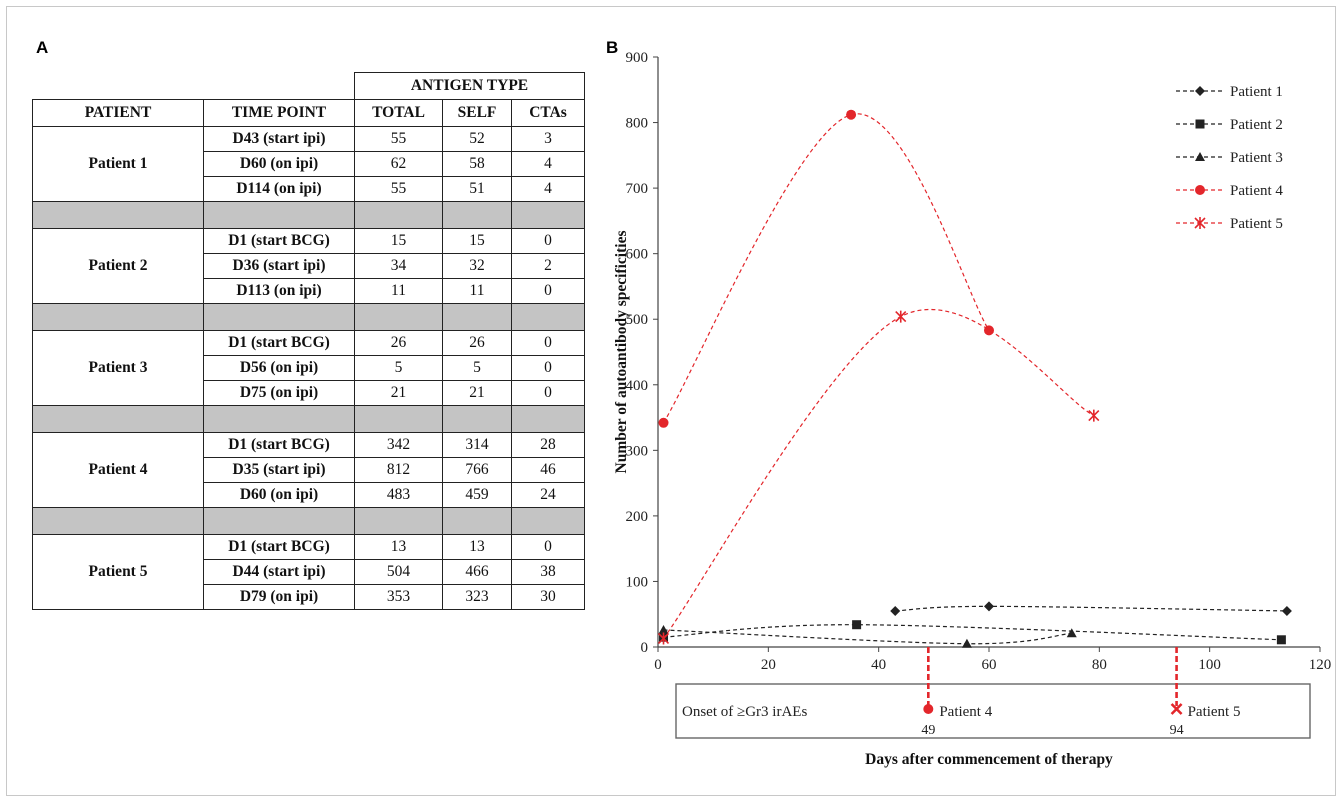  I want to click on legend-label: Patient 1, so click(1256, 92).